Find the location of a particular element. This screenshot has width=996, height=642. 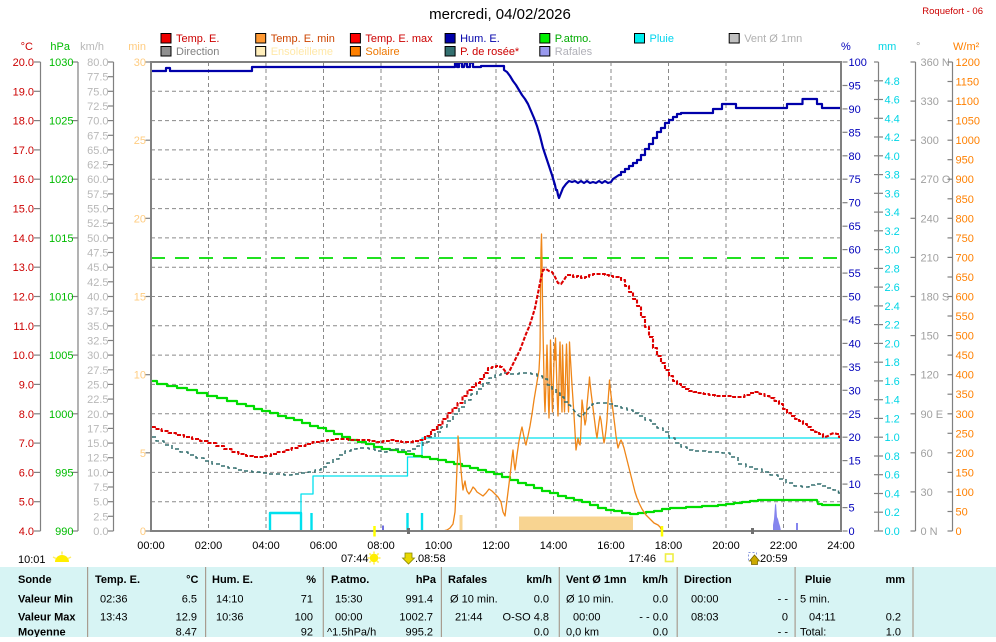

svg-text: 1015 is located at coordinates (61, 239).